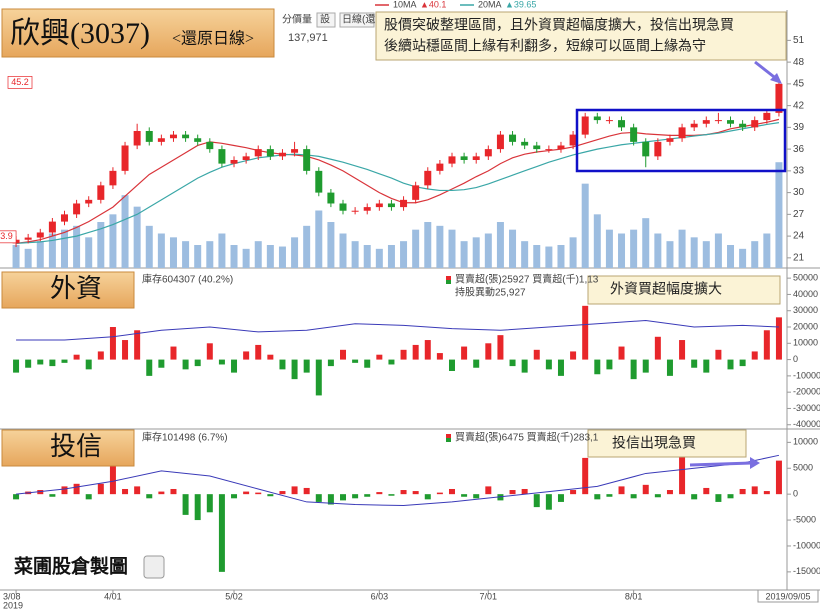 This screenshot has width=820, height=610. What do you see at coordinates (448, 440) in the screenshot?
I see `icon` at bounding box center [448, 440].